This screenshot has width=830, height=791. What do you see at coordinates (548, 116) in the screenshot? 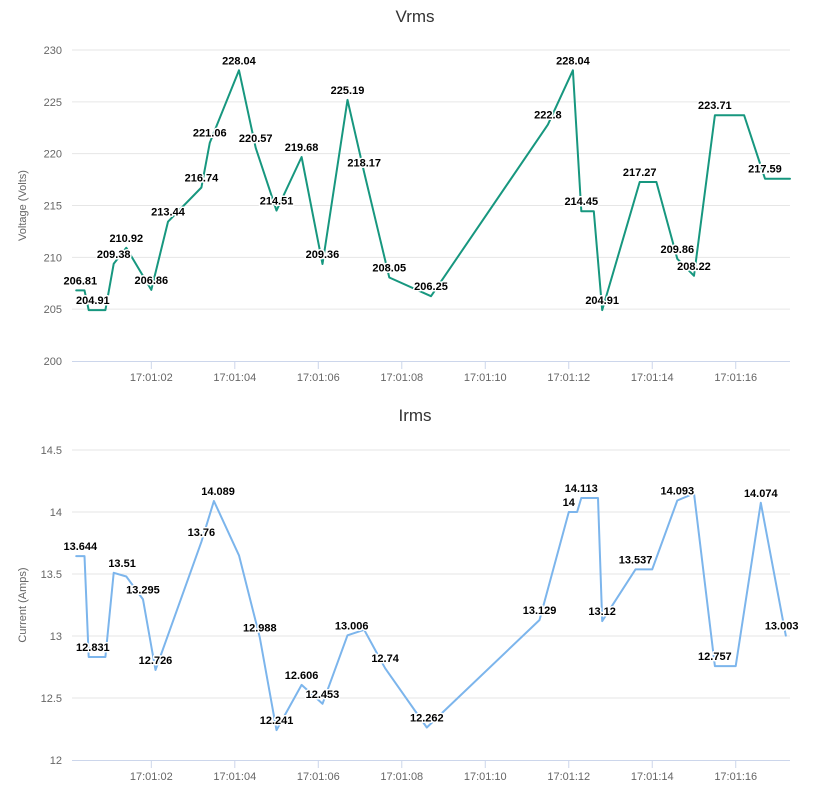
I see `chart-1-data-label: 222.8` at bounding box center [548, 116].